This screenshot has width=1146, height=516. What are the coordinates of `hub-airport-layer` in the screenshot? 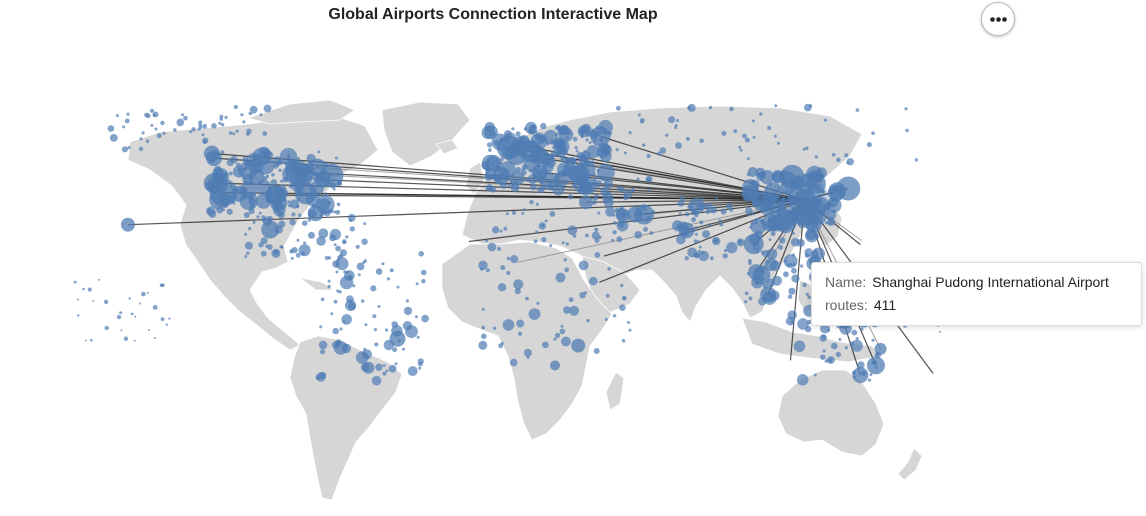 It's located at (804, 199).